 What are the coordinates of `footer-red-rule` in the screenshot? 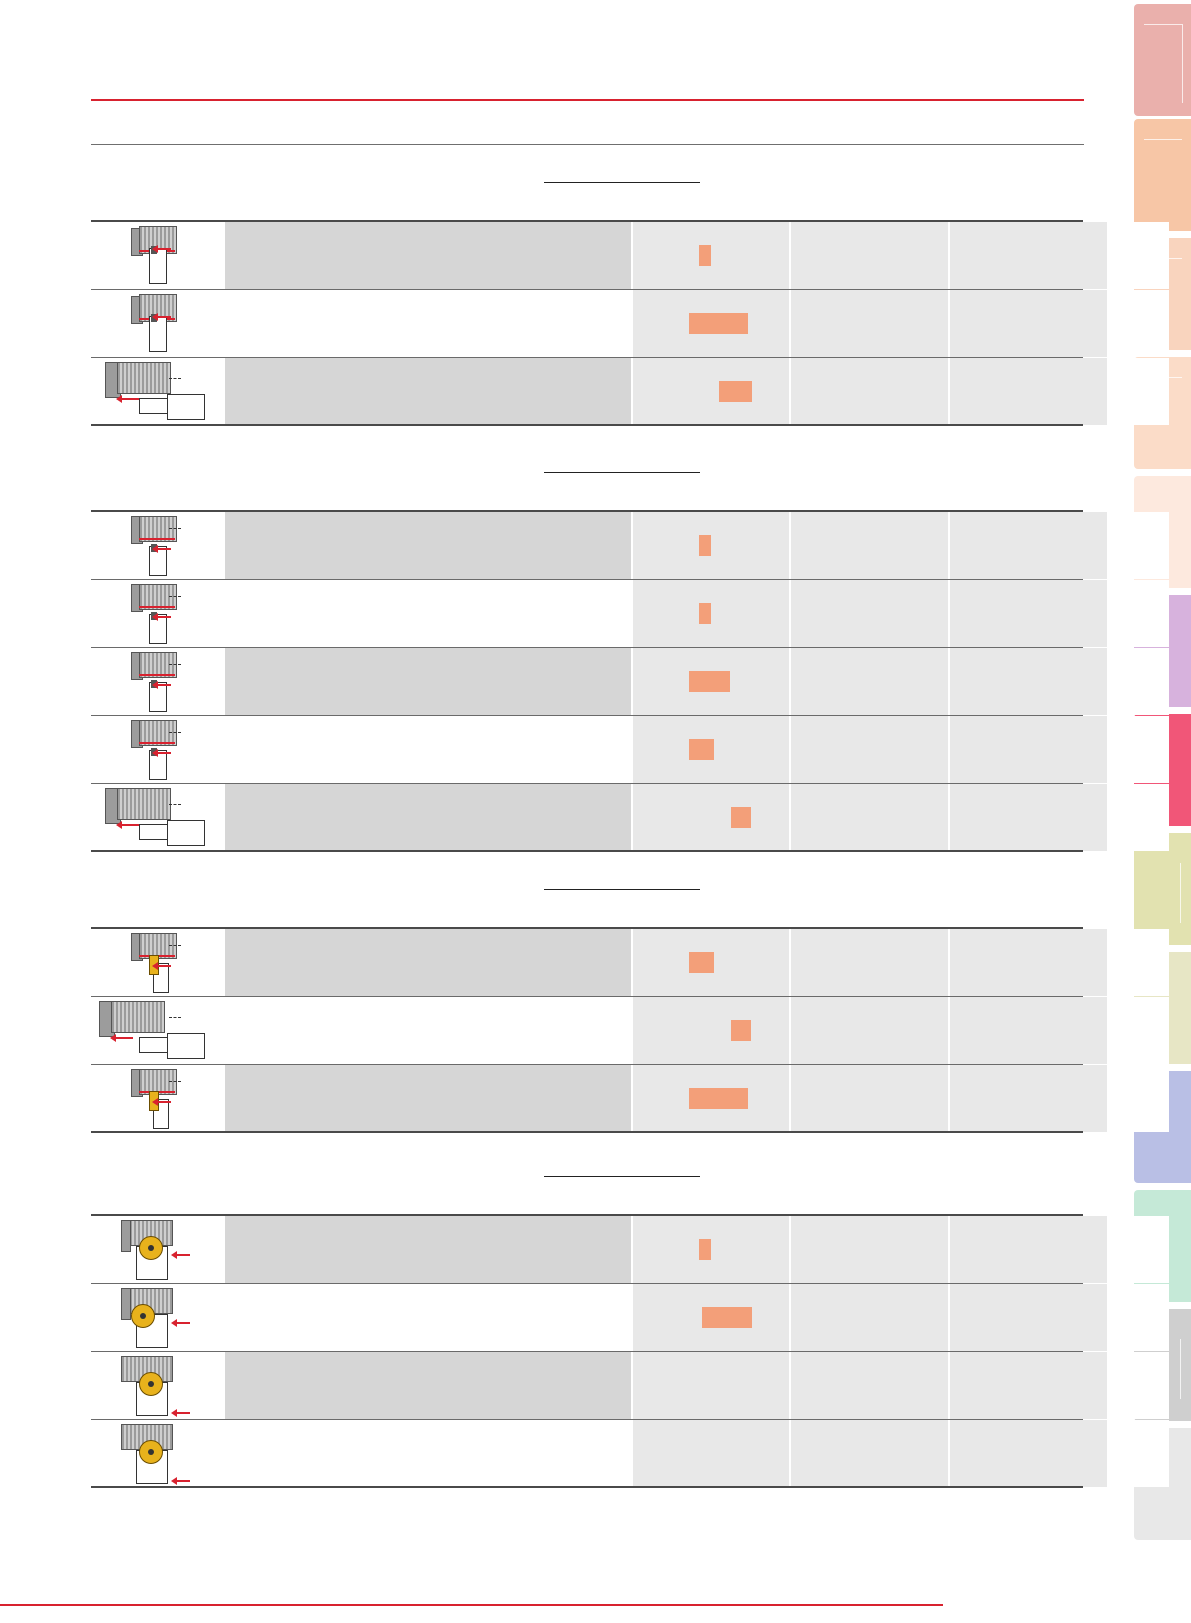 It's located at (471, 1605).